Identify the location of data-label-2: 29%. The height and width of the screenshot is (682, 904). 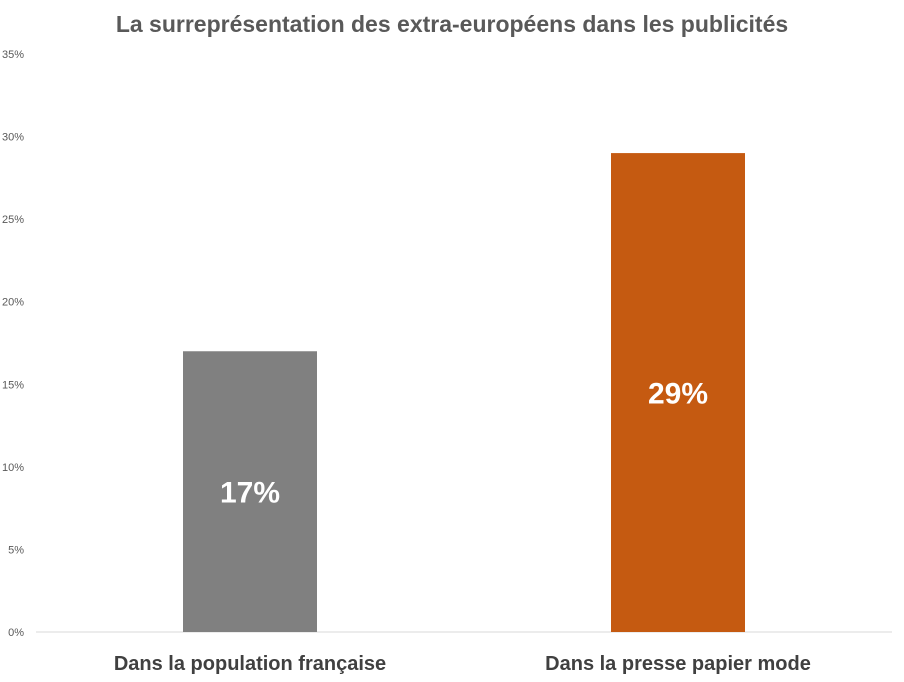
(678, 394).